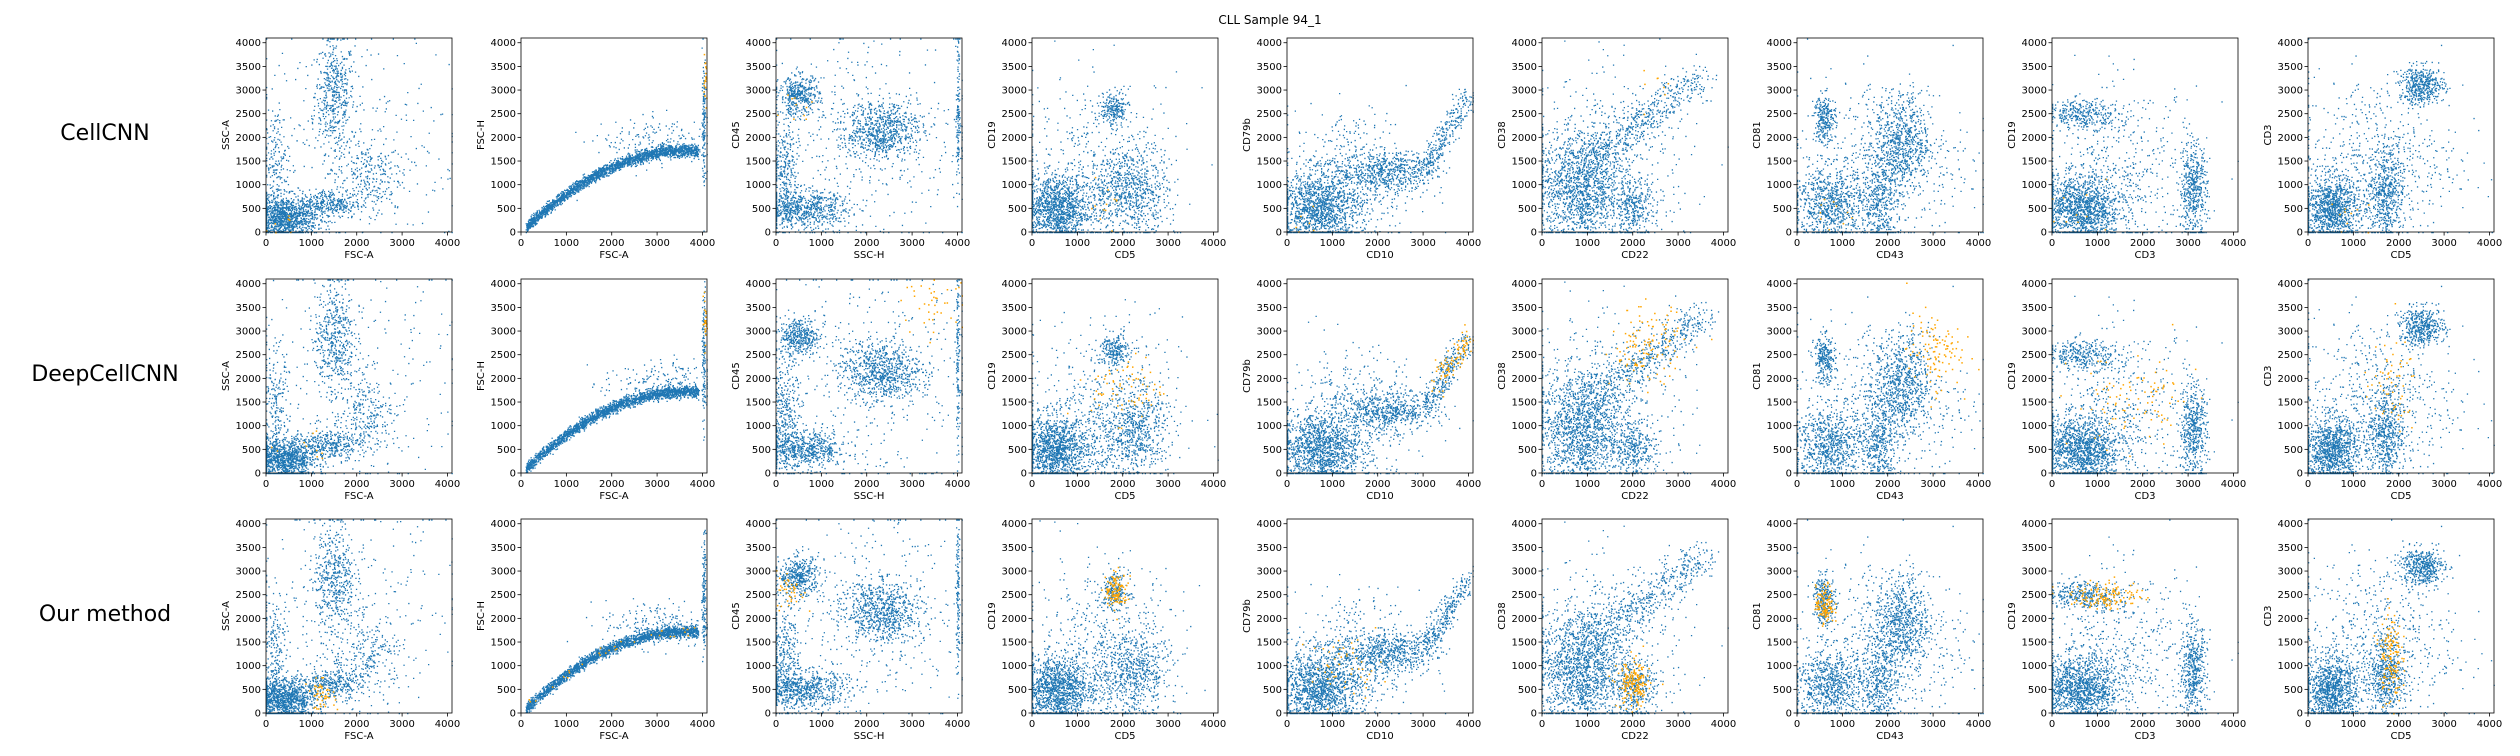 This screenshot has height=756, width=2520. What do you see at coordinates (1379, 736) in the screenshot?
I see `x-axis-label: CD10` at bounding box center [1379, 736].